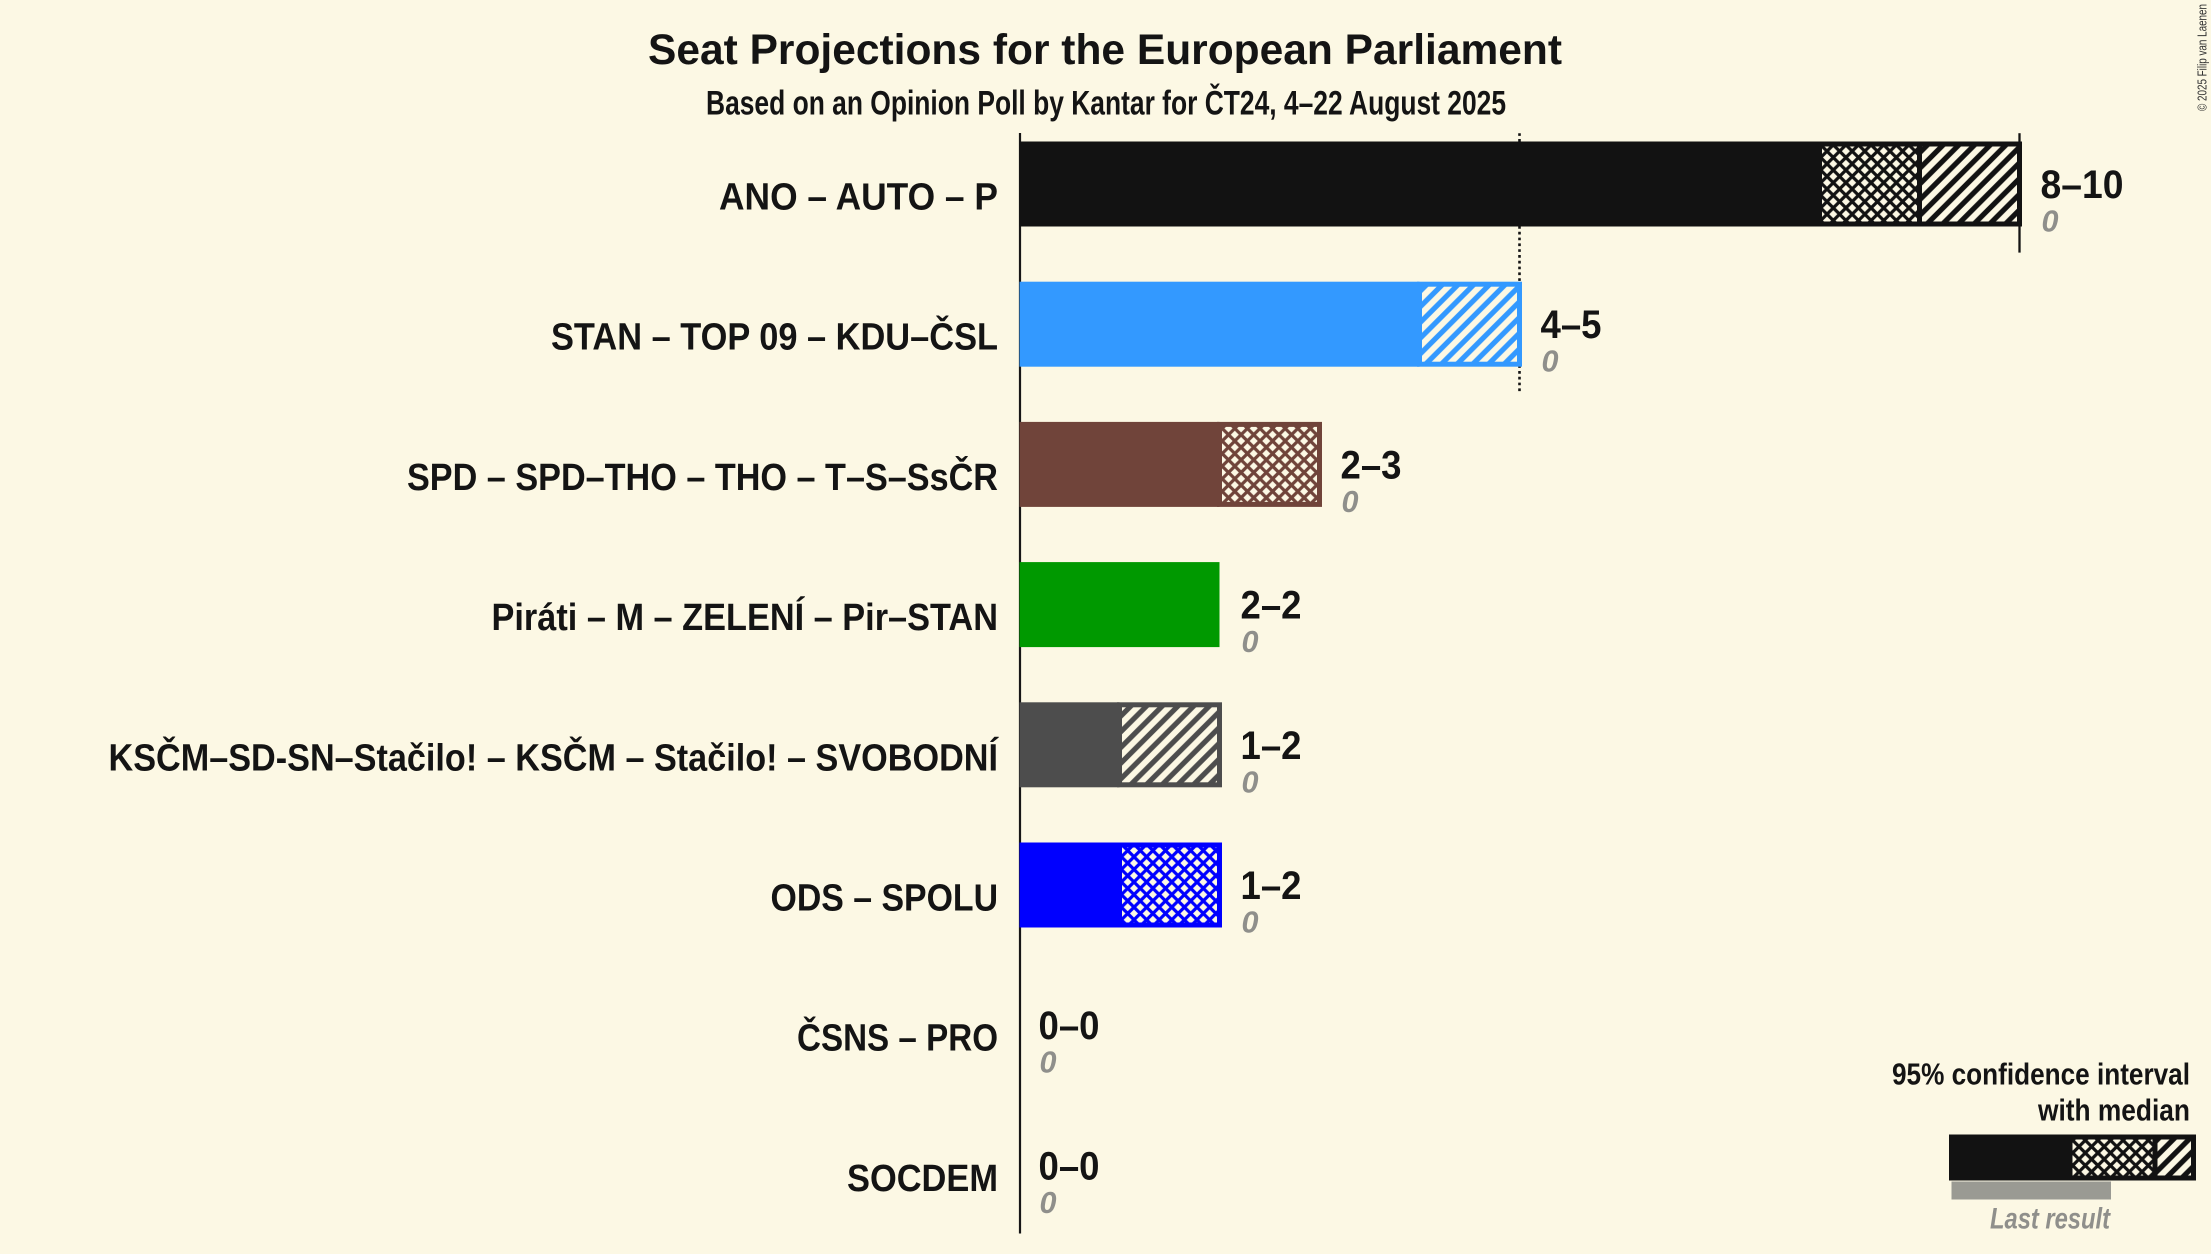  What do you see at coordinates (858, 198) in the screenshot?
I see `svg-text: ANO – AUTO – P` at bounding box center [858, 198].